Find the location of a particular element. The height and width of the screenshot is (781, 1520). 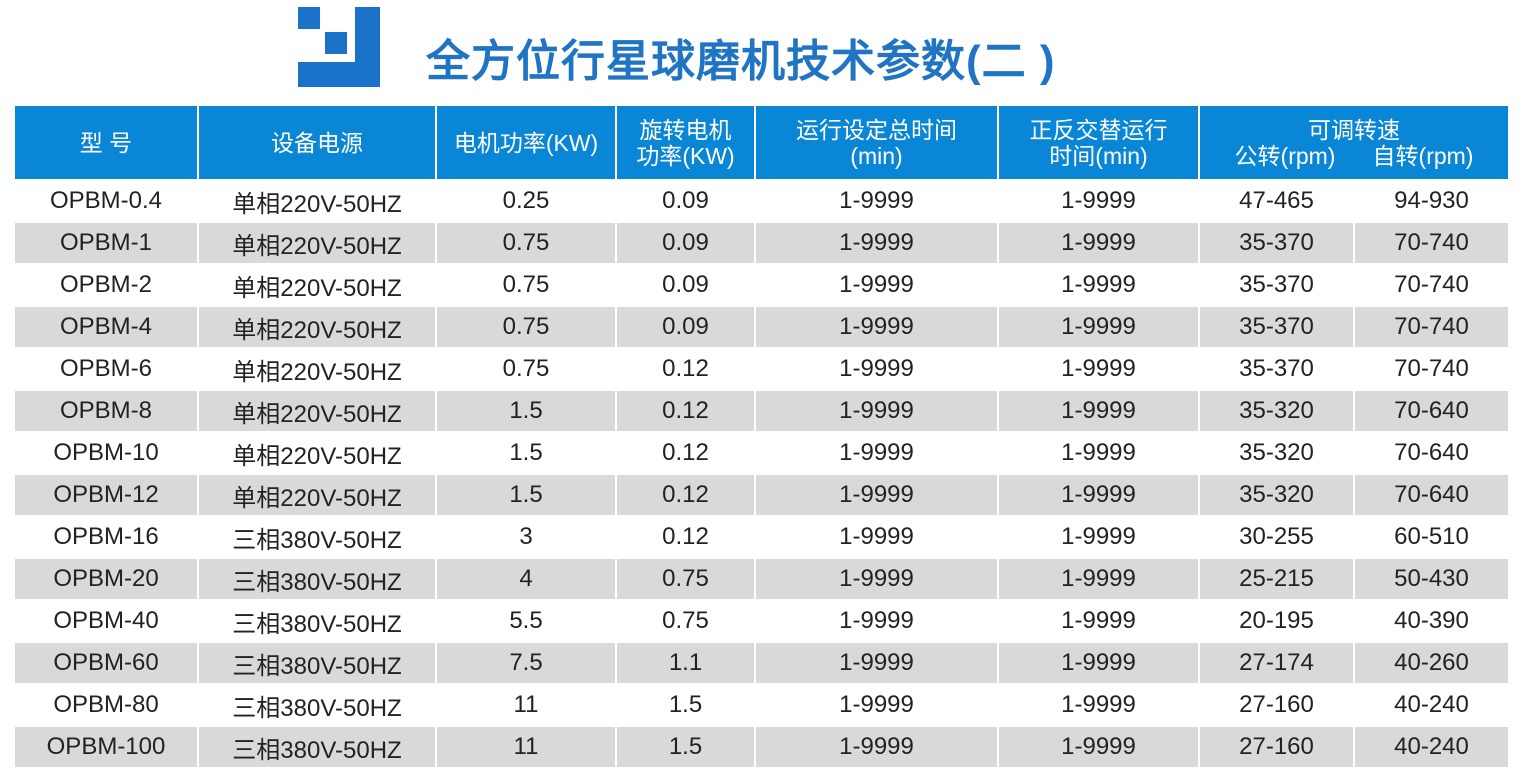

cell-motor-power: 0.25 is located at coordinates (526, 201).